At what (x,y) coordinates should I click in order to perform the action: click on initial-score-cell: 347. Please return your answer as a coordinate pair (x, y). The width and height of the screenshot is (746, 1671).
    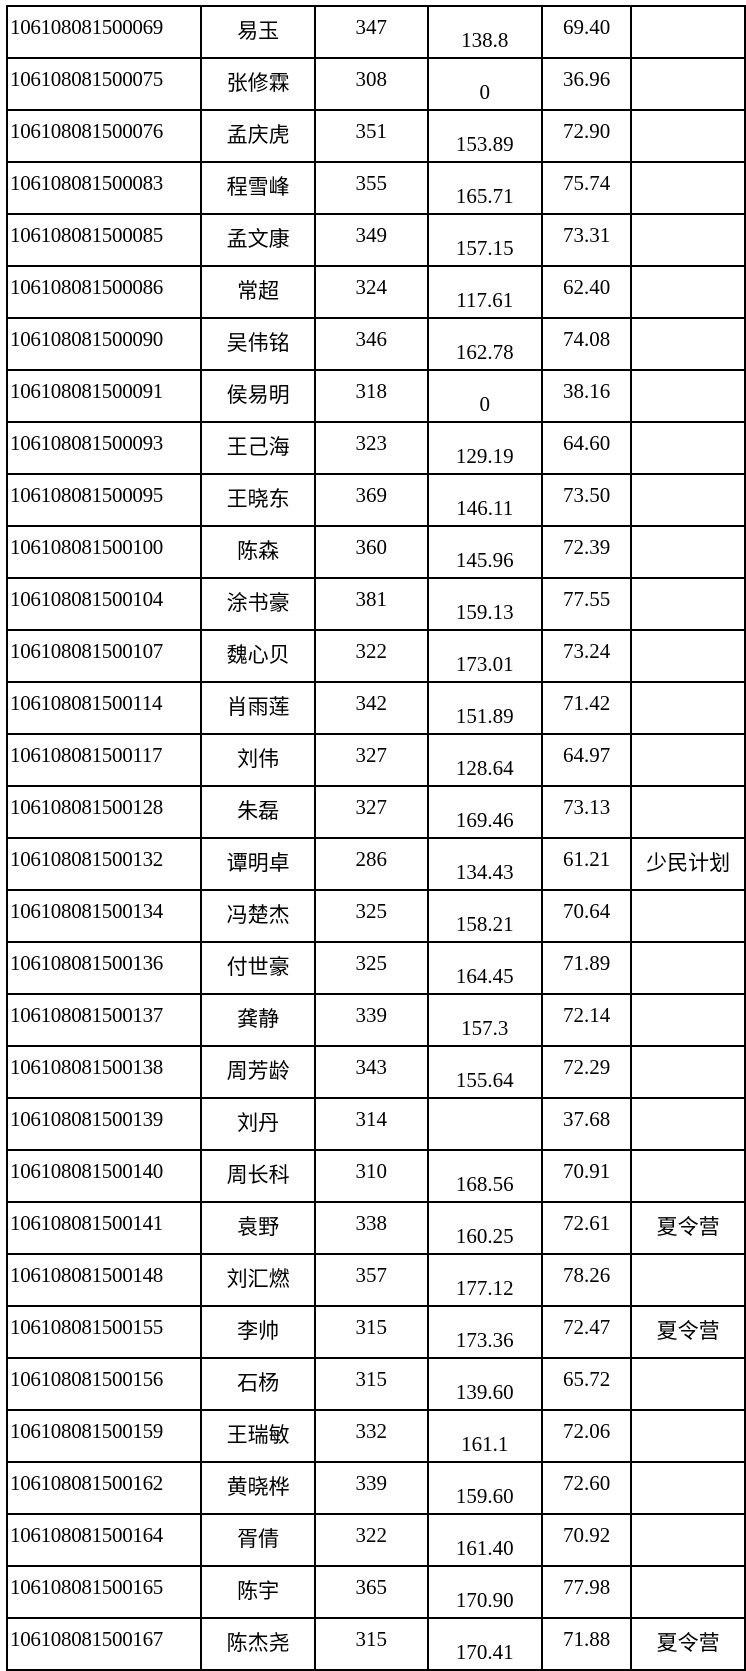
    Looking at the image, I should click on (371, 32).